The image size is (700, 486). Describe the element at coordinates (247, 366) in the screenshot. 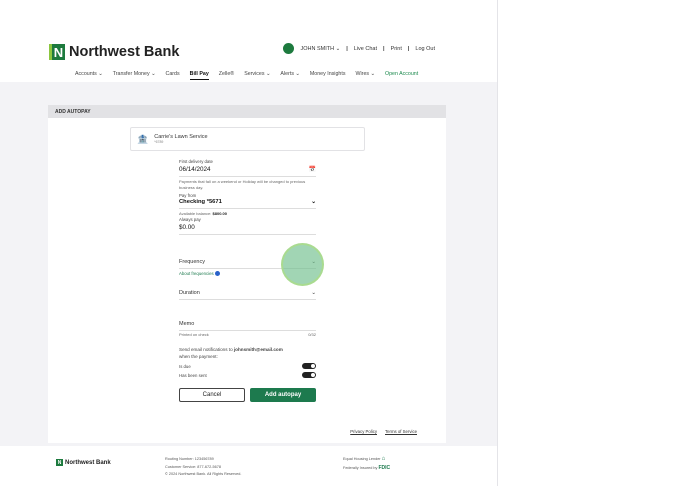

I see `toggle-is-due-row: Is due` at that location.